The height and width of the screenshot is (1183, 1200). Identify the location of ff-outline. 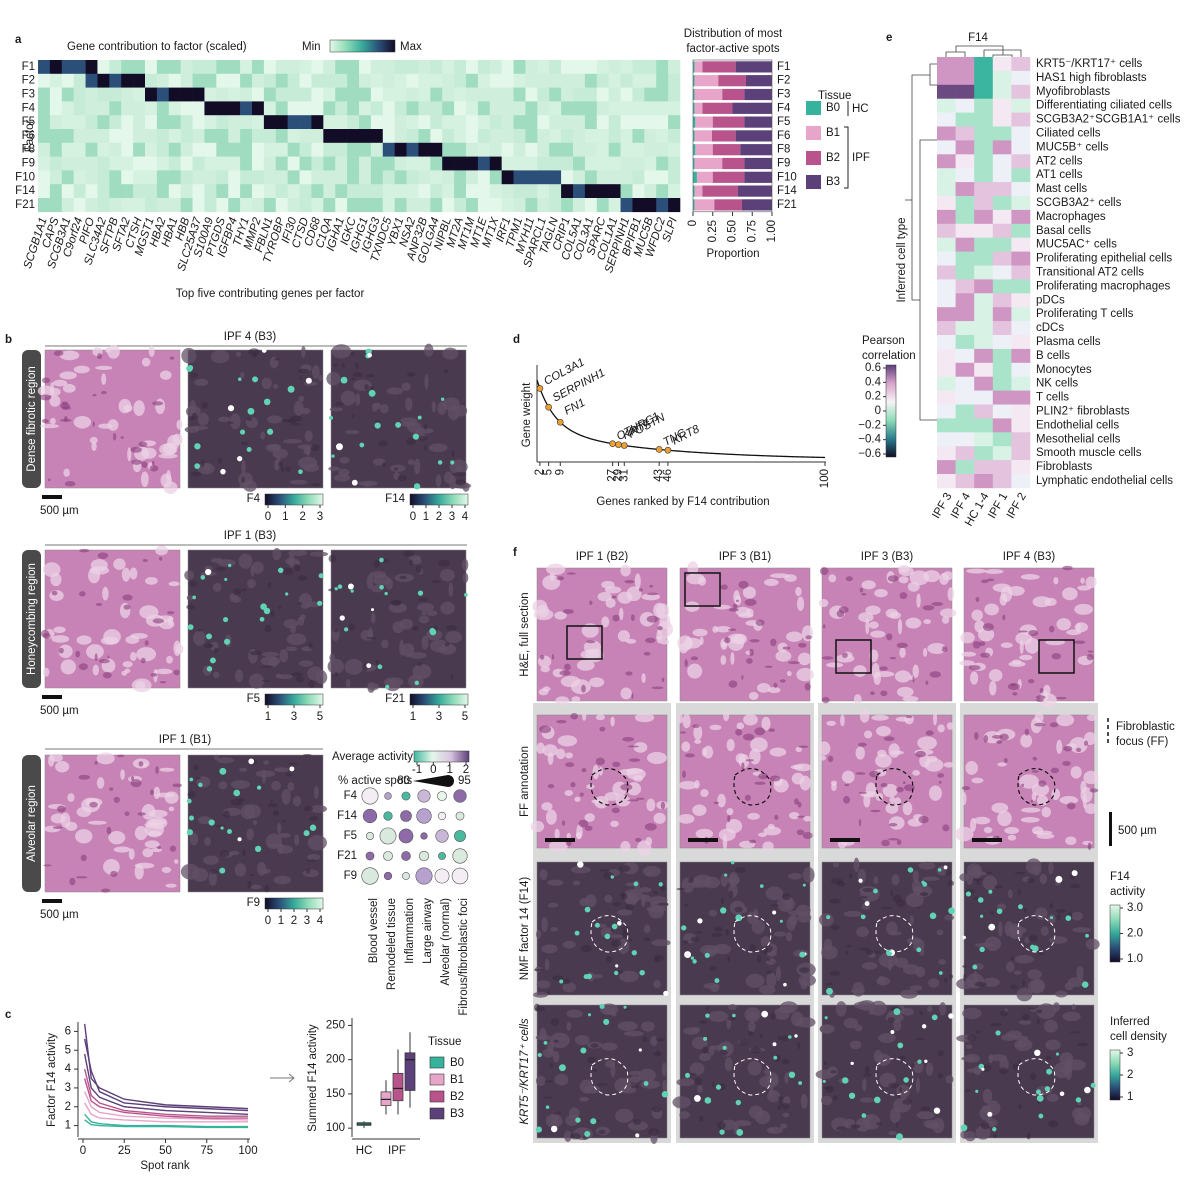
(609, 934).